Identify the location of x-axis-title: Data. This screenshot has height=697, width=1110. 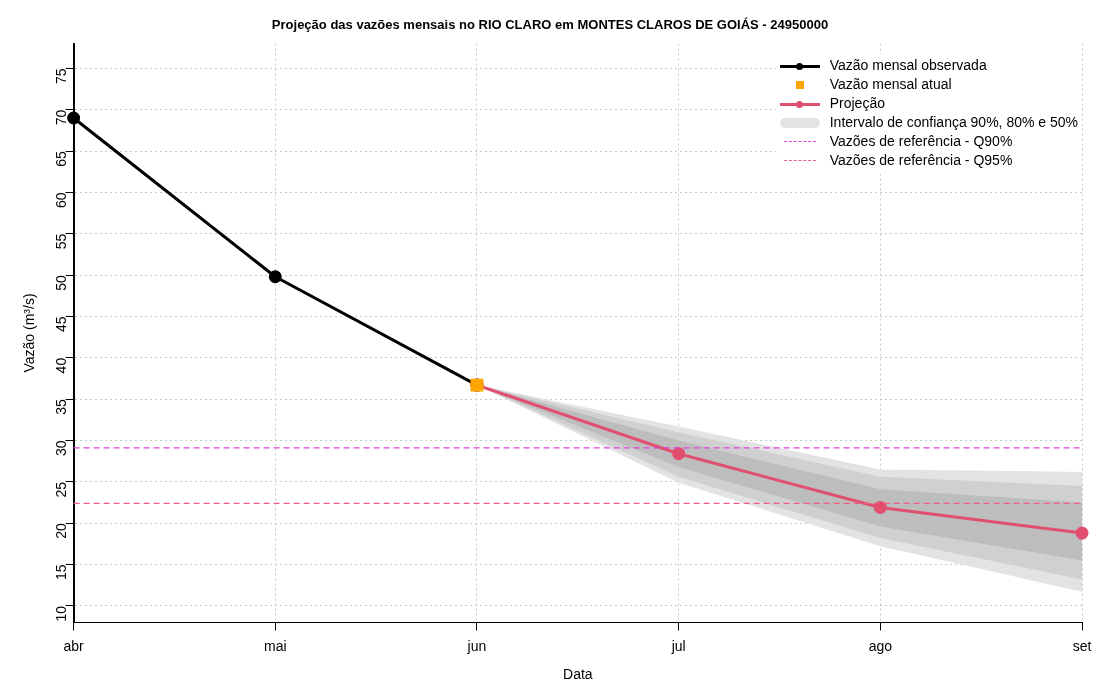
(578, 674).